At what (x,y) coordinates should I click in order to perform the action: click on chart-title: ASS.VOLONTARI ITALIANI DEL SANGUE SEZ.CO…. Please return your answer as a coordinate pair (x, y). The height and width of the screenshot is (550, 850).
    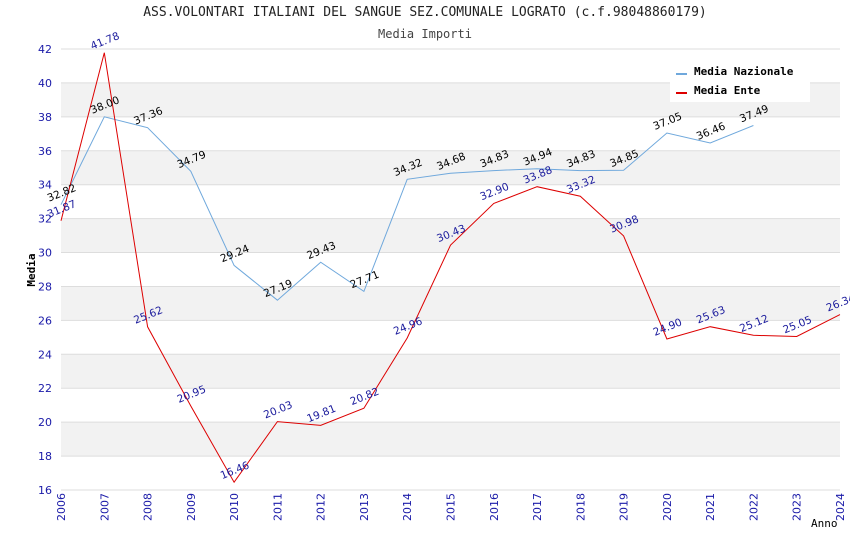
    Looking at the image, I should click on (425, 12).